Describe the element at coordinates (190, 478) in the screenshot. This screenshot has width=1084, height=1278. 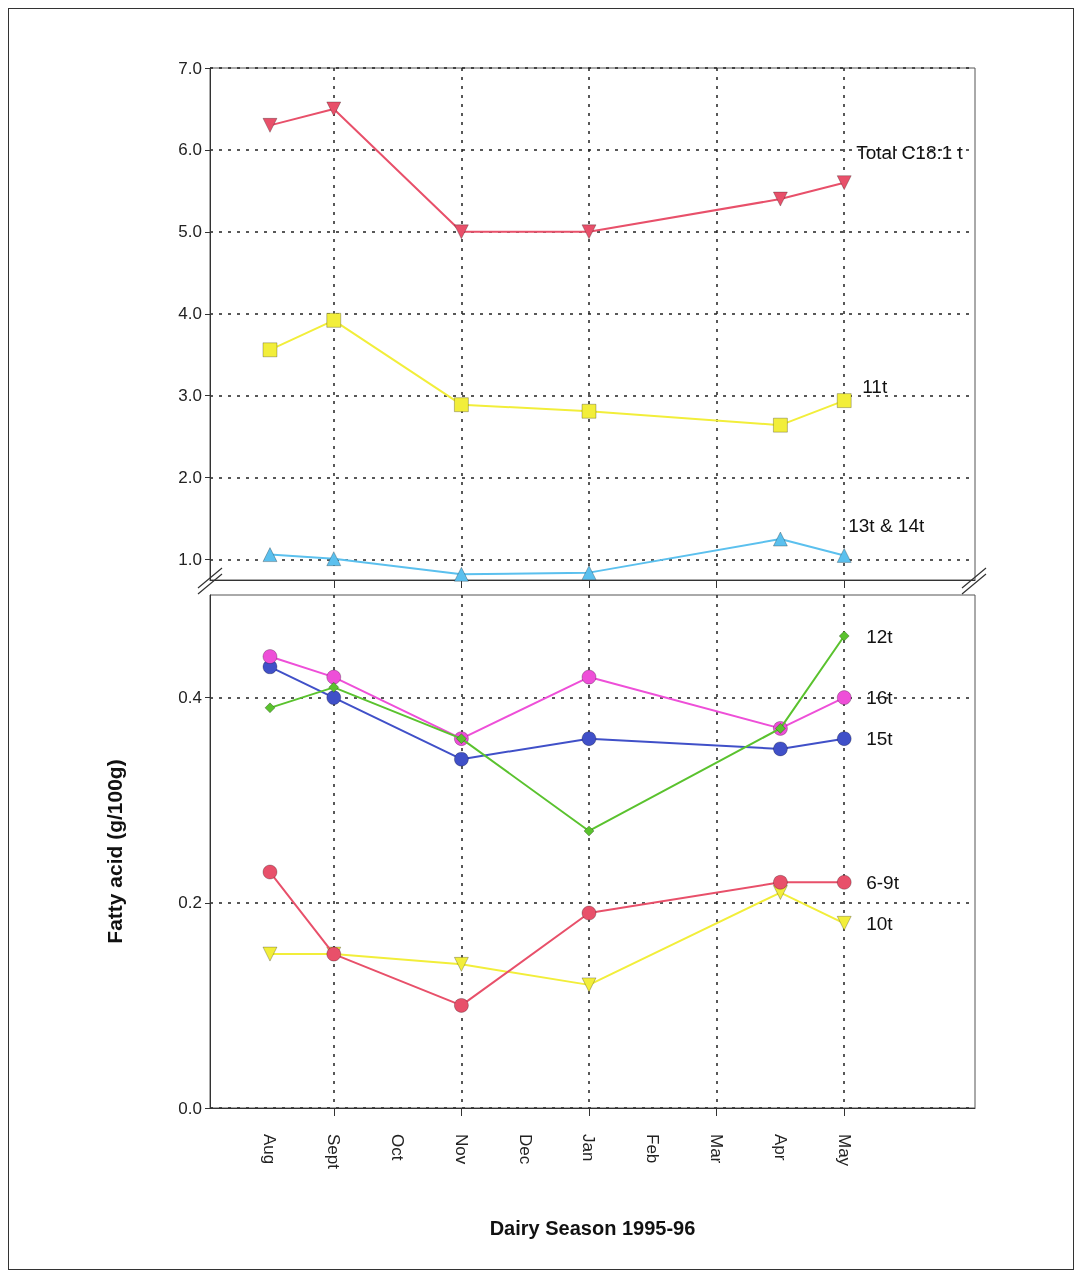
I see `y-tick-label: 2.0` at that location.